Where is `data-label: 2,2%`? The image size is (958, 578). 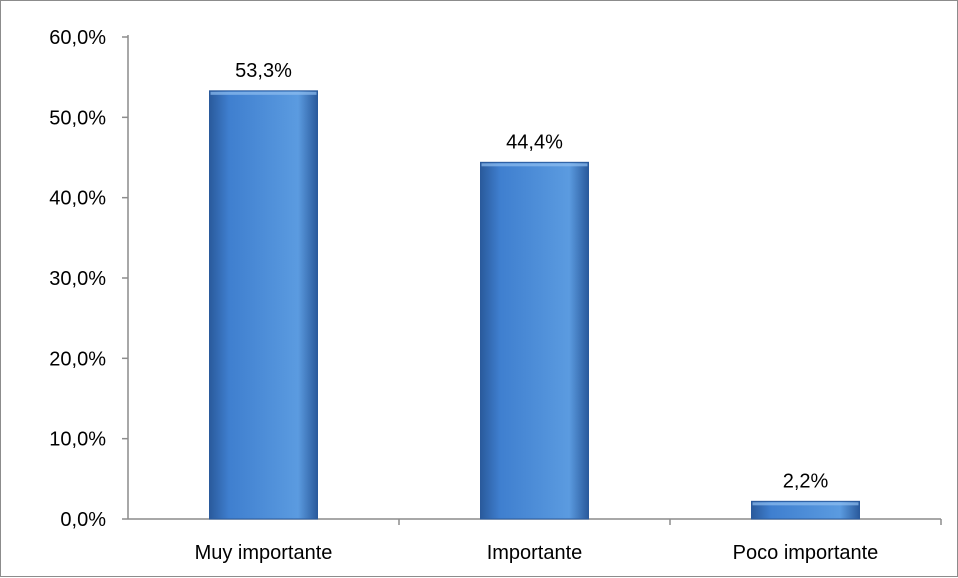
data-label: 2,2% is located at coordinates (806, 481).